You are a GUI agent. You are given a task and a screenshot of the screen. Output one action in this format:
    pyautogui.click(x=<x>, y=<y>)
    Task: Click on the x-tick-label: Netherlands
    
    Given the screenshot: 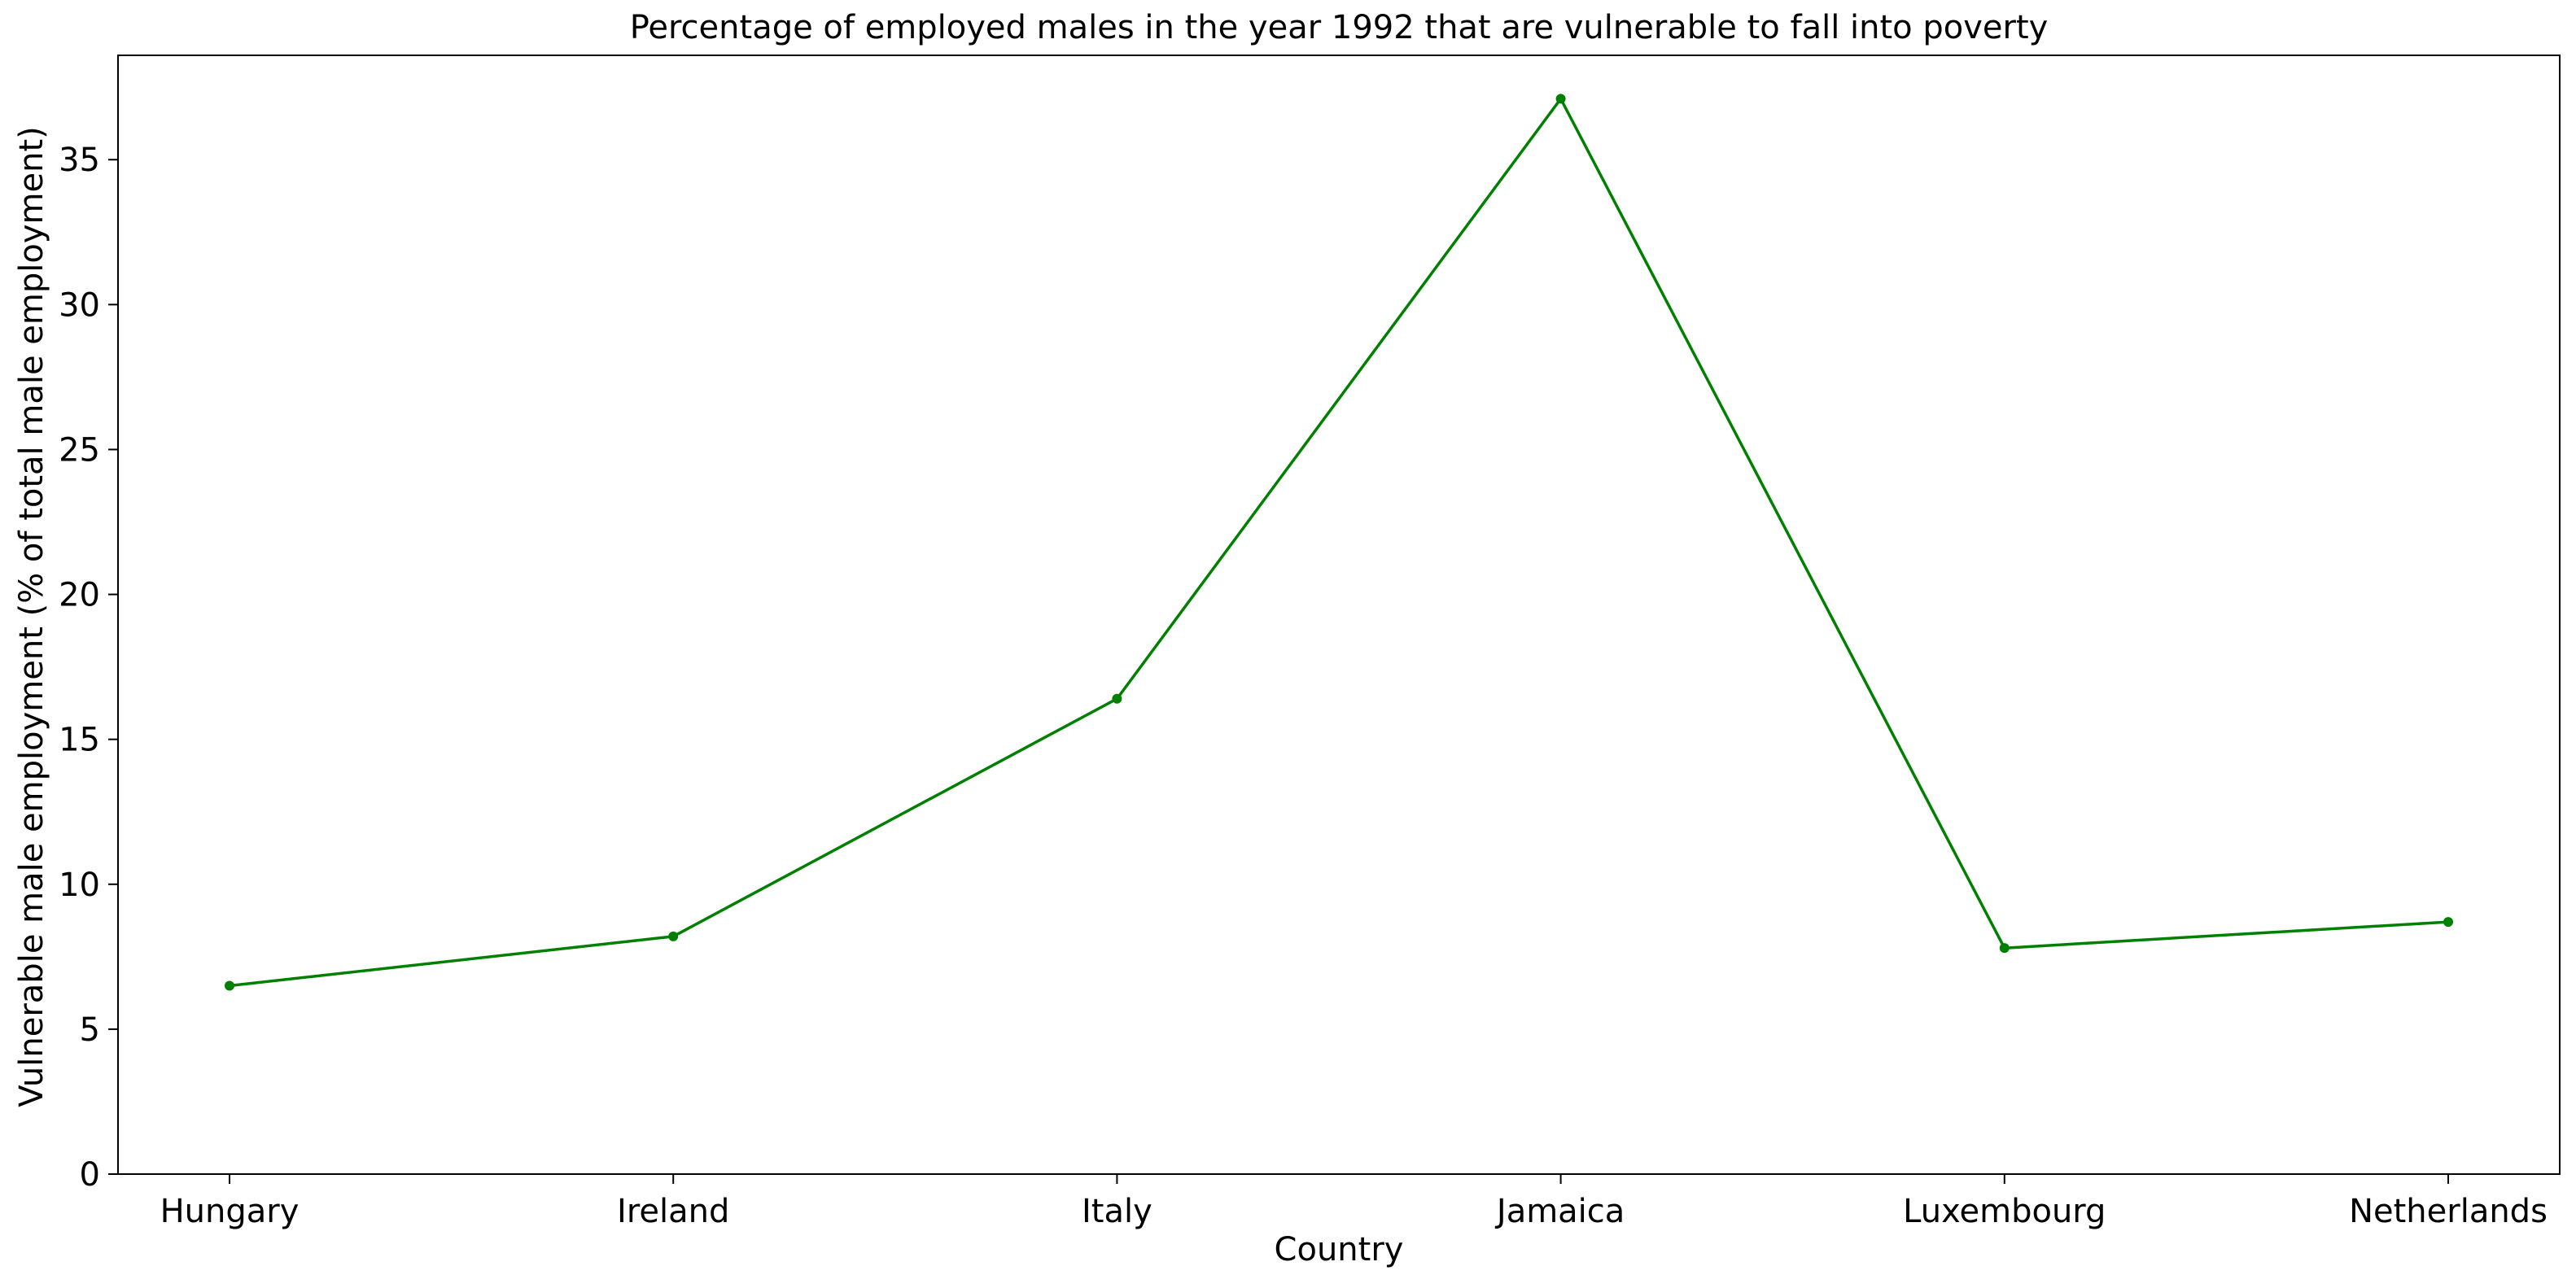 What is the action you would take?
    pyautogui.click(x=2448, y=1211)
    